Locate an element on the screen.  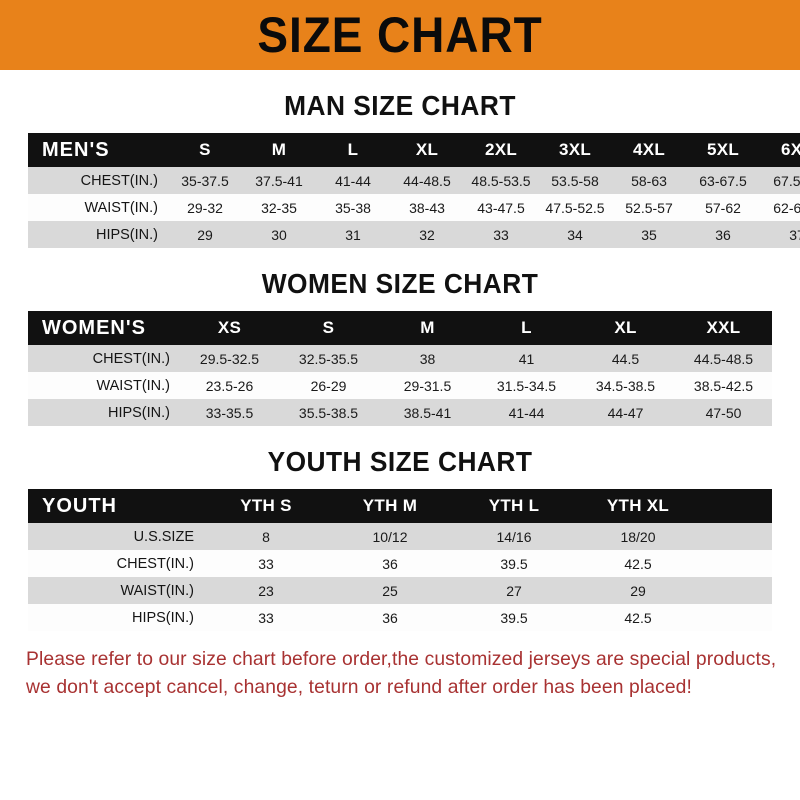
women-table-header-row: WOMEN'S XS S M L XL XXL is located at coordinates (400, 328).